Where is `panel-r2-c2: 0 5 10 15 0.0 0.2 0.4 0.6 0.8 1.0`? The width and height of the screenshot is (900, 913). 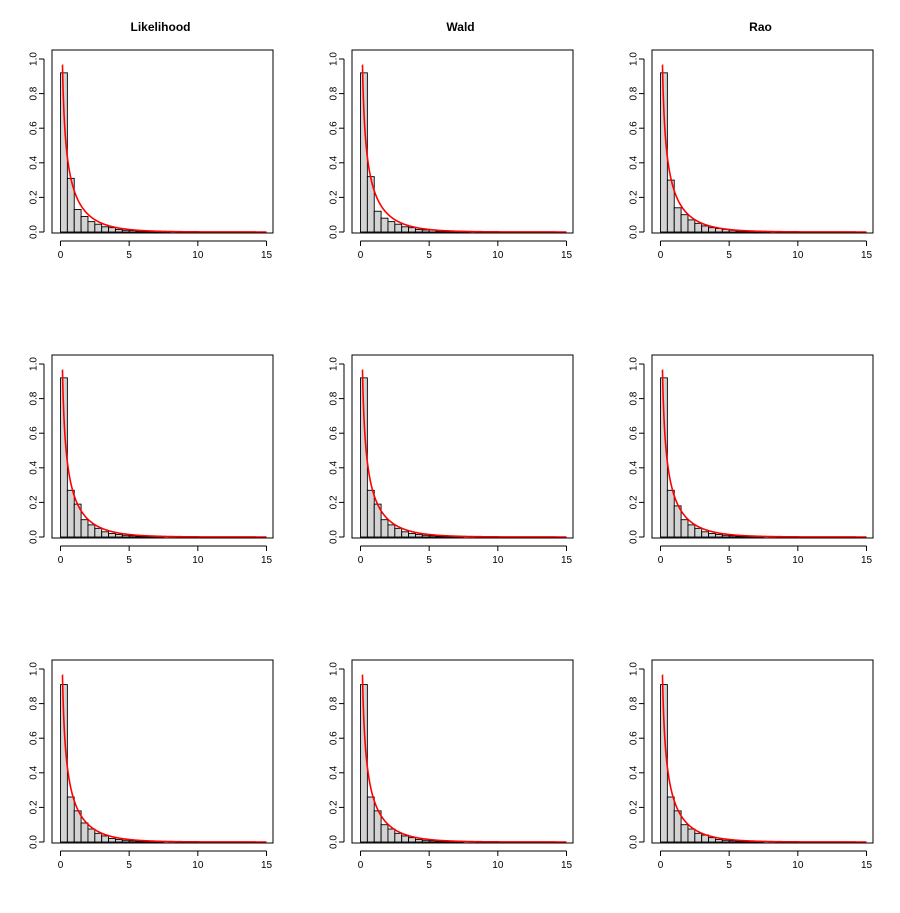
panel-r2-c2: 0 5 10 15 0.0 0.2 0.4 0.6 0.8 1.0 is located at coordinates (451, 460).